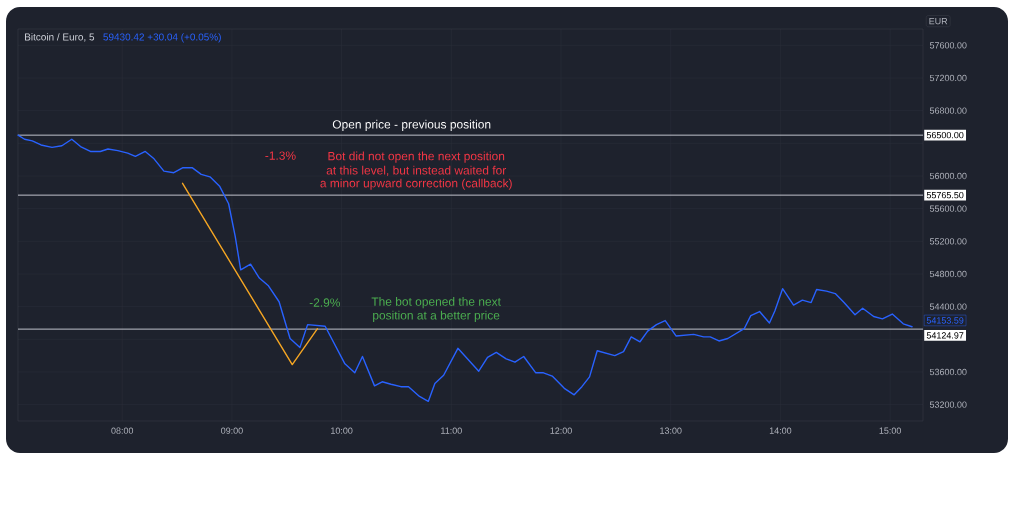  What do you see at coordinates (945, 320) in the screenshot?
I see `data-label: 54153.59` at bounding box center [945, 320].